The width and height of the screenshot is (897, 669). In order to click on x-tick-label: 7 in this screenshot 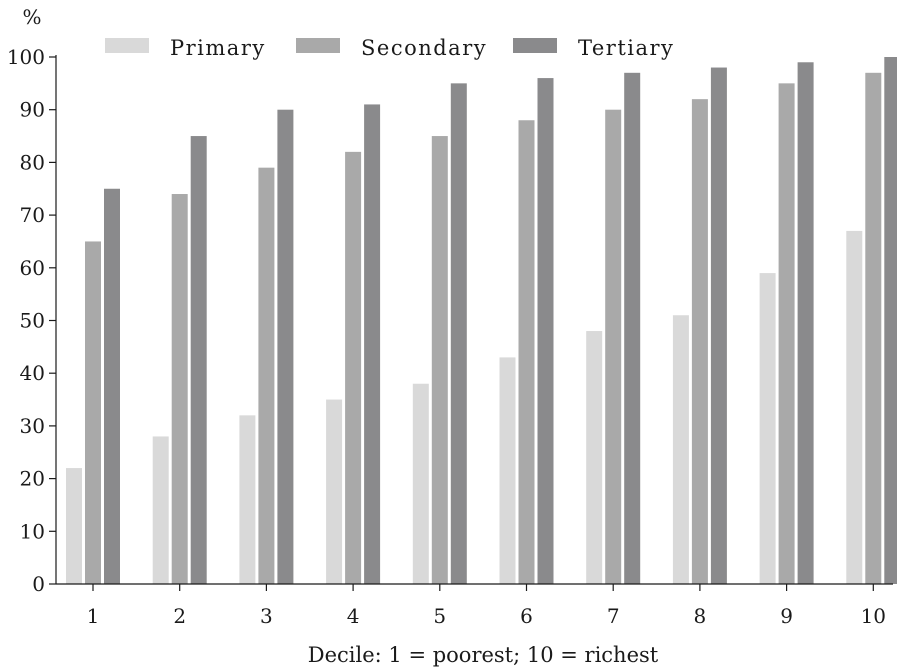, I will do `click(613, 616)`.